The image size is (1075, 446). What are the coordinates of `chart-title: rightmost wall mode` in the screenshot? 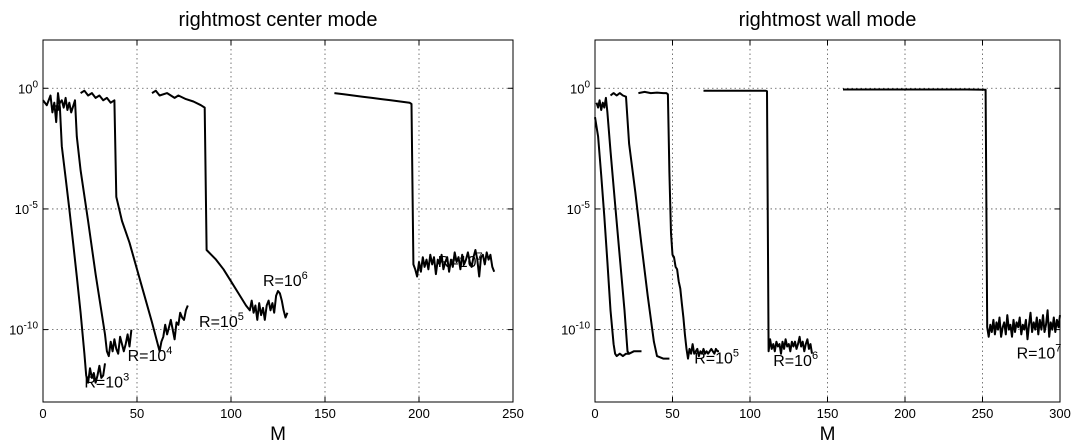 It's located at (828, 20).